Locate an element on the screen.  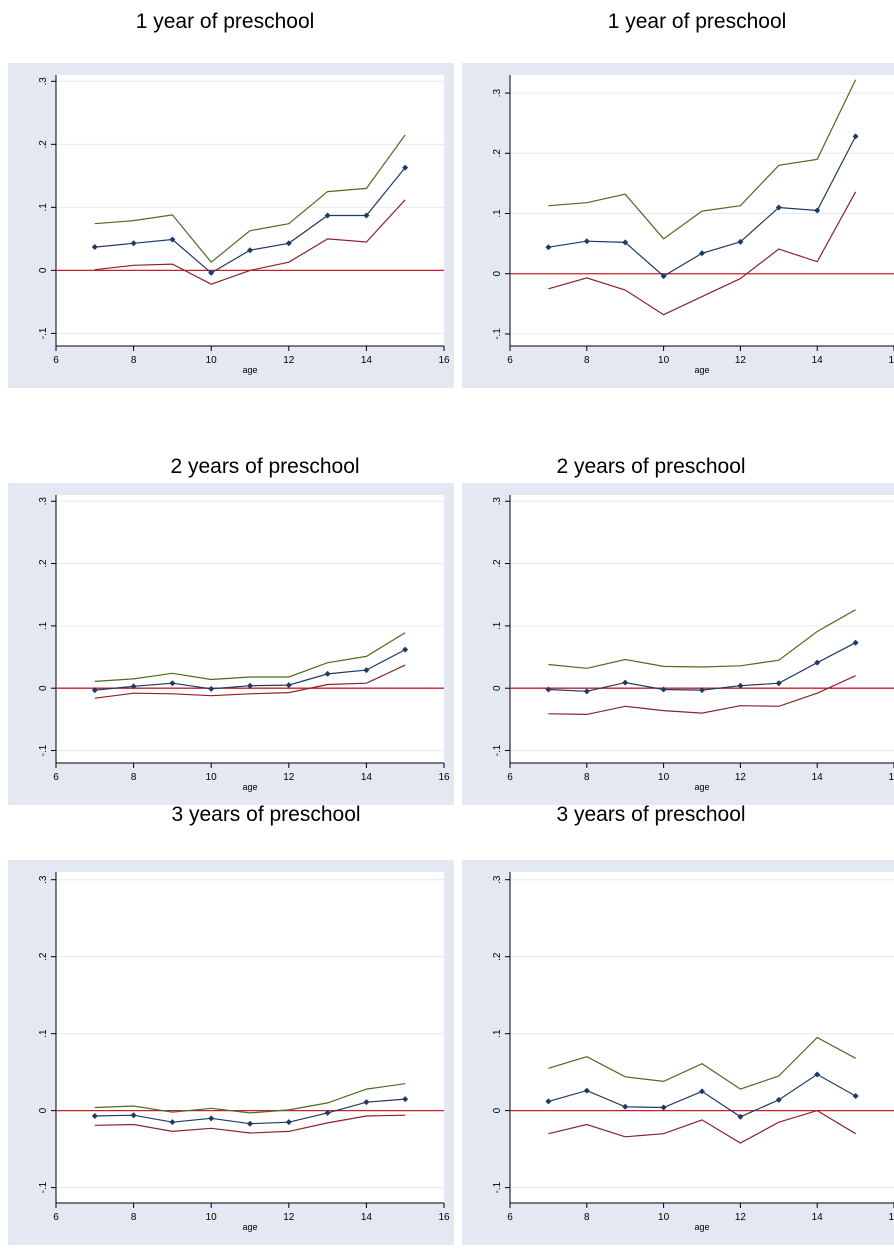
x-tick-label-1-5: 16 is located at coordinates (444, 360).